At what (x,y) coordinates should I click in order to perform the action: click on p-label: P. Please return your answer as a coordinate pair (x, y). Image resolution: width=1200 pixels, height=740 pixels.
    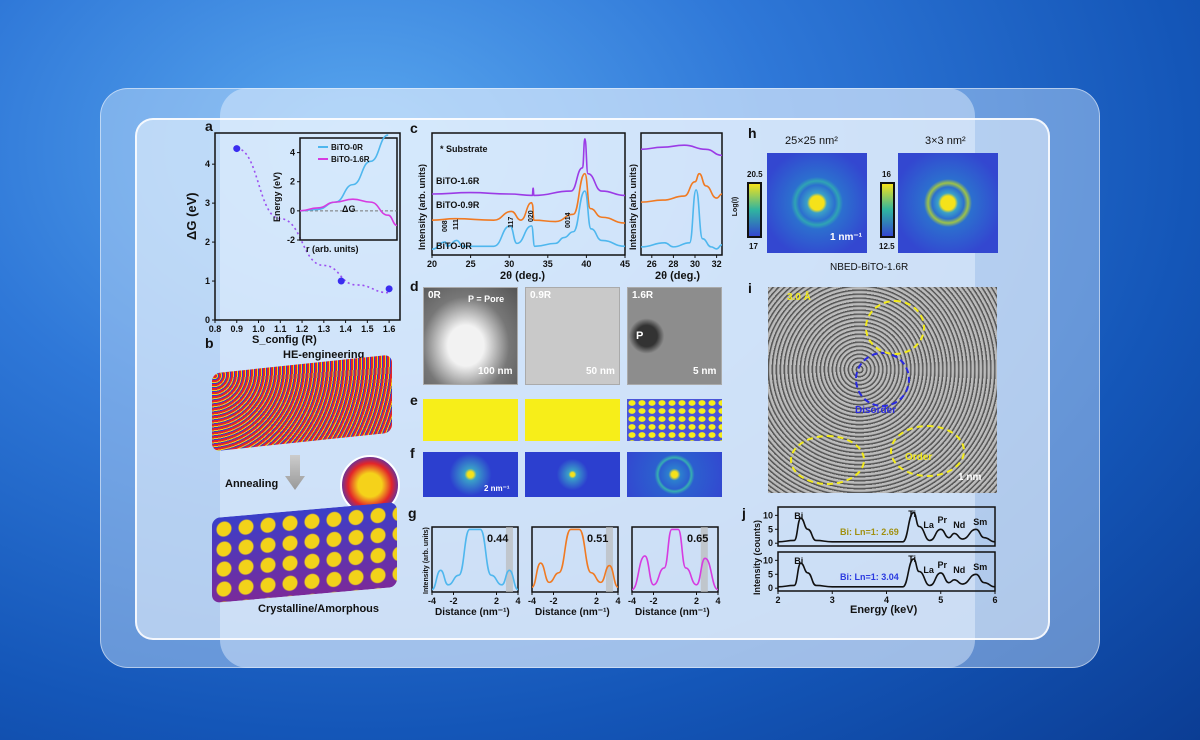
    Looking at the image, I should click on (640, 336).